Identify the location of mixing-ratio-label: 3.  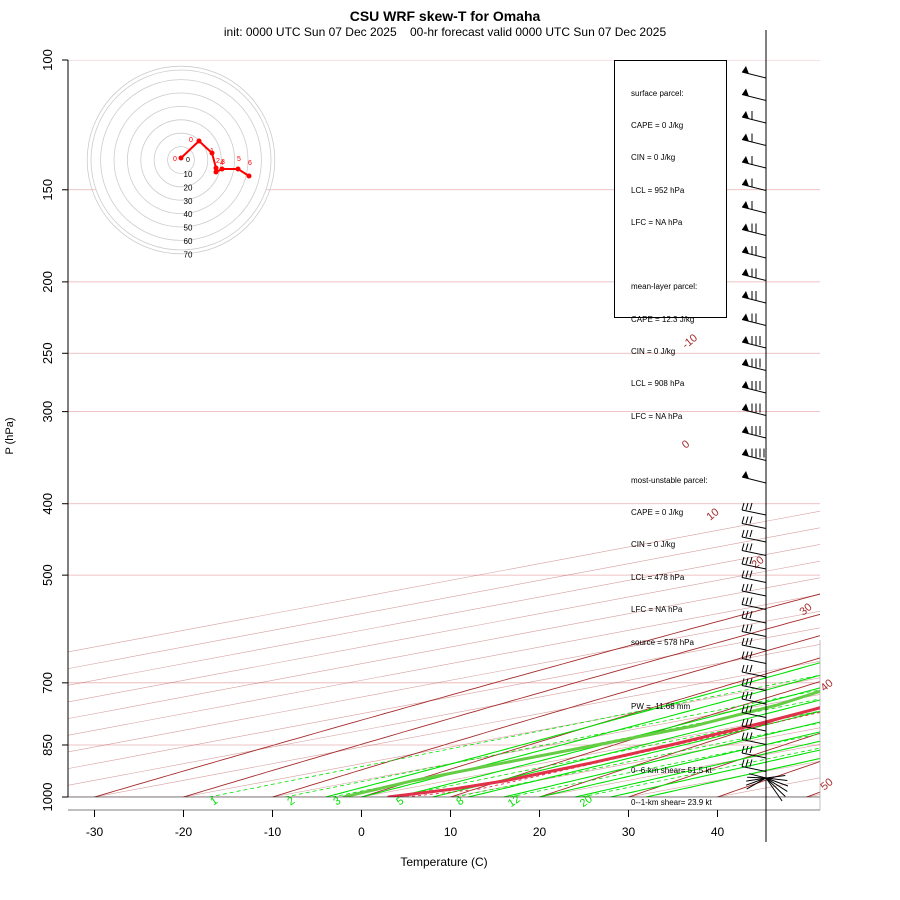
(337, 801).